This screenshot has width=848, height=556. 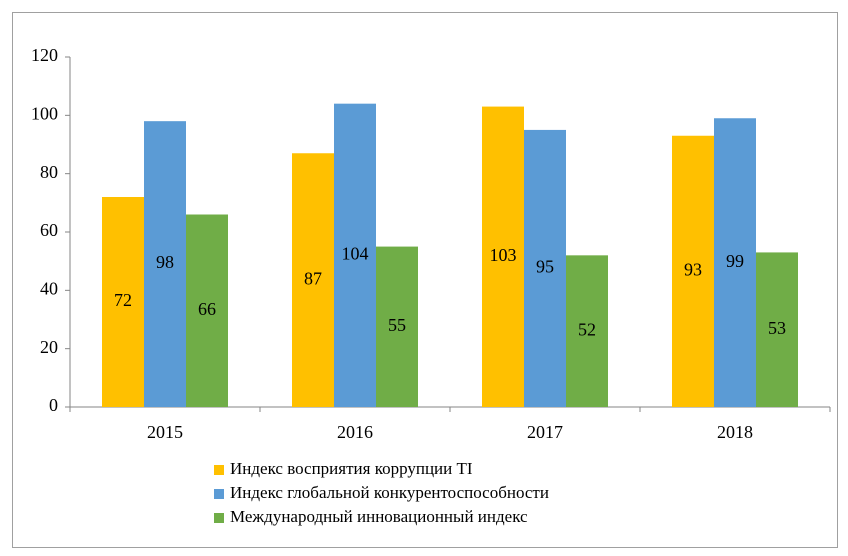 What do you see at coordinates (545, 432) in the screenshot?
I see `x-tick-label: 2017` at bounding box center [545, 432].